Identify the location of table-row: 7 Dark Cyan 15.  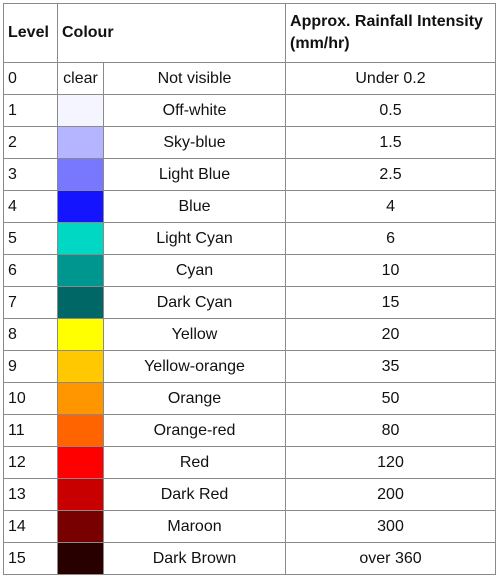
(250, 302).